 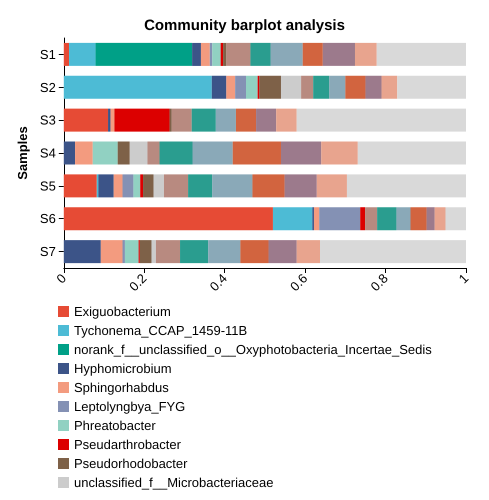 I want to click on legend-label: norank_f__unclassified_o__Oxyphotobacteria_Incertae_Sedis, so click(x=253, y=349).